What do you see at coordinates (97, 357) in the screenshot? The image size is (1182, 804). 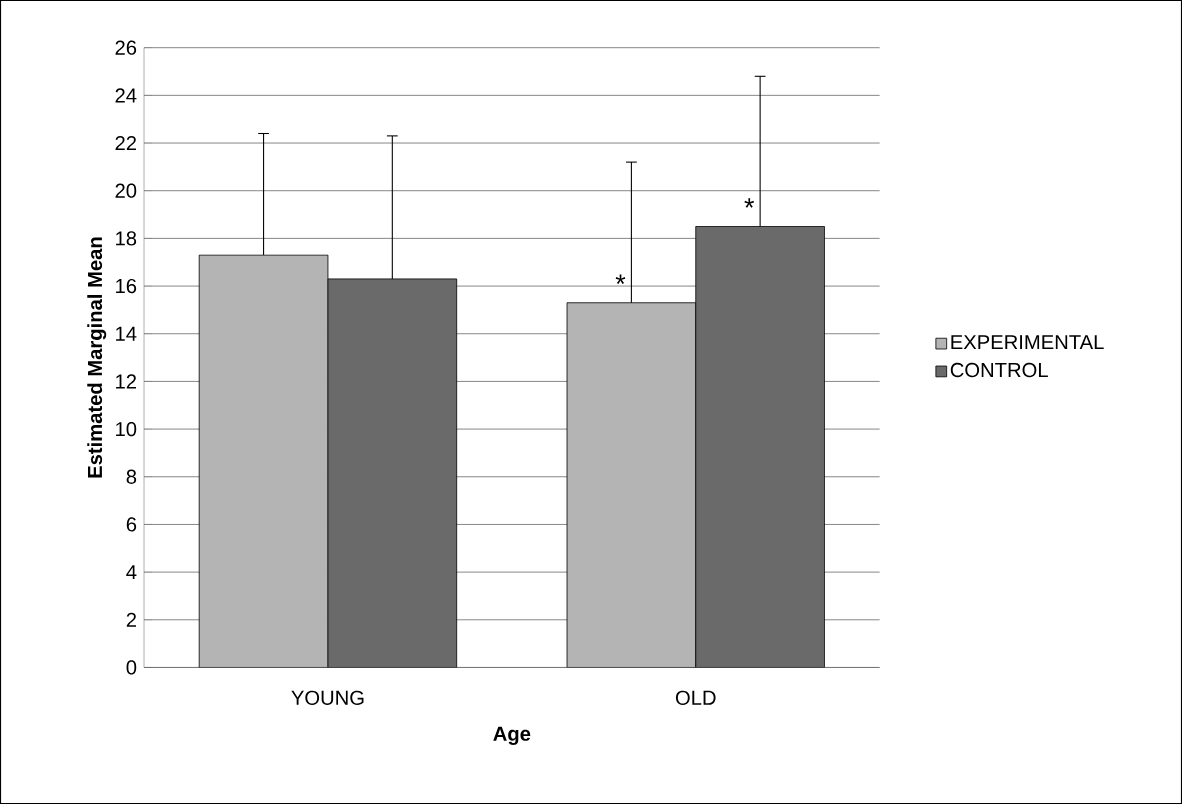 I see `y-axis-title: Estimated Marginal Mean` at bounding box center [97, 357].